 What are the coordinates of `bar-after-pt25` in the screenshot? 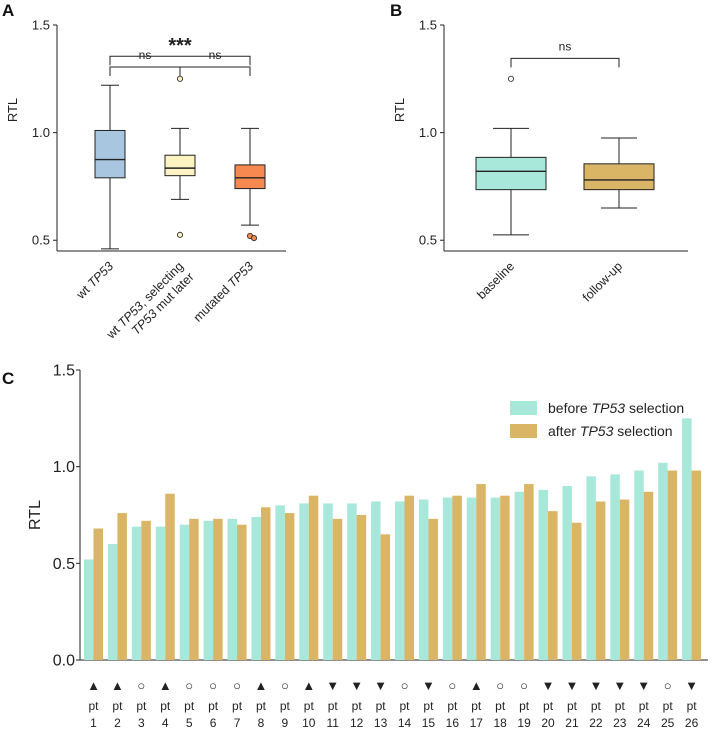 It's located at (672, 565).